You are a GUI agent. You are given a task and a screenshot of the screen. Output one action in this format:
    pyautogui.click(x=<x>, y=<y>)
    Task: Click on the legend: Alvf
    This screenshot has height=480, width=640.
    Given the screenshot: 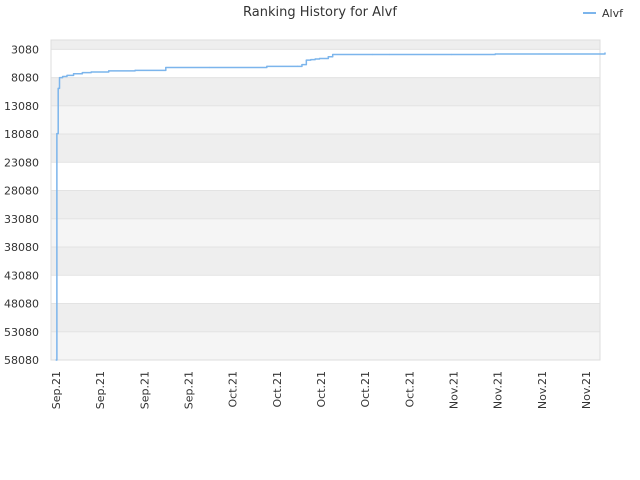 What is the action you would take?
    pyautogui.click(x=603, y=13)
    